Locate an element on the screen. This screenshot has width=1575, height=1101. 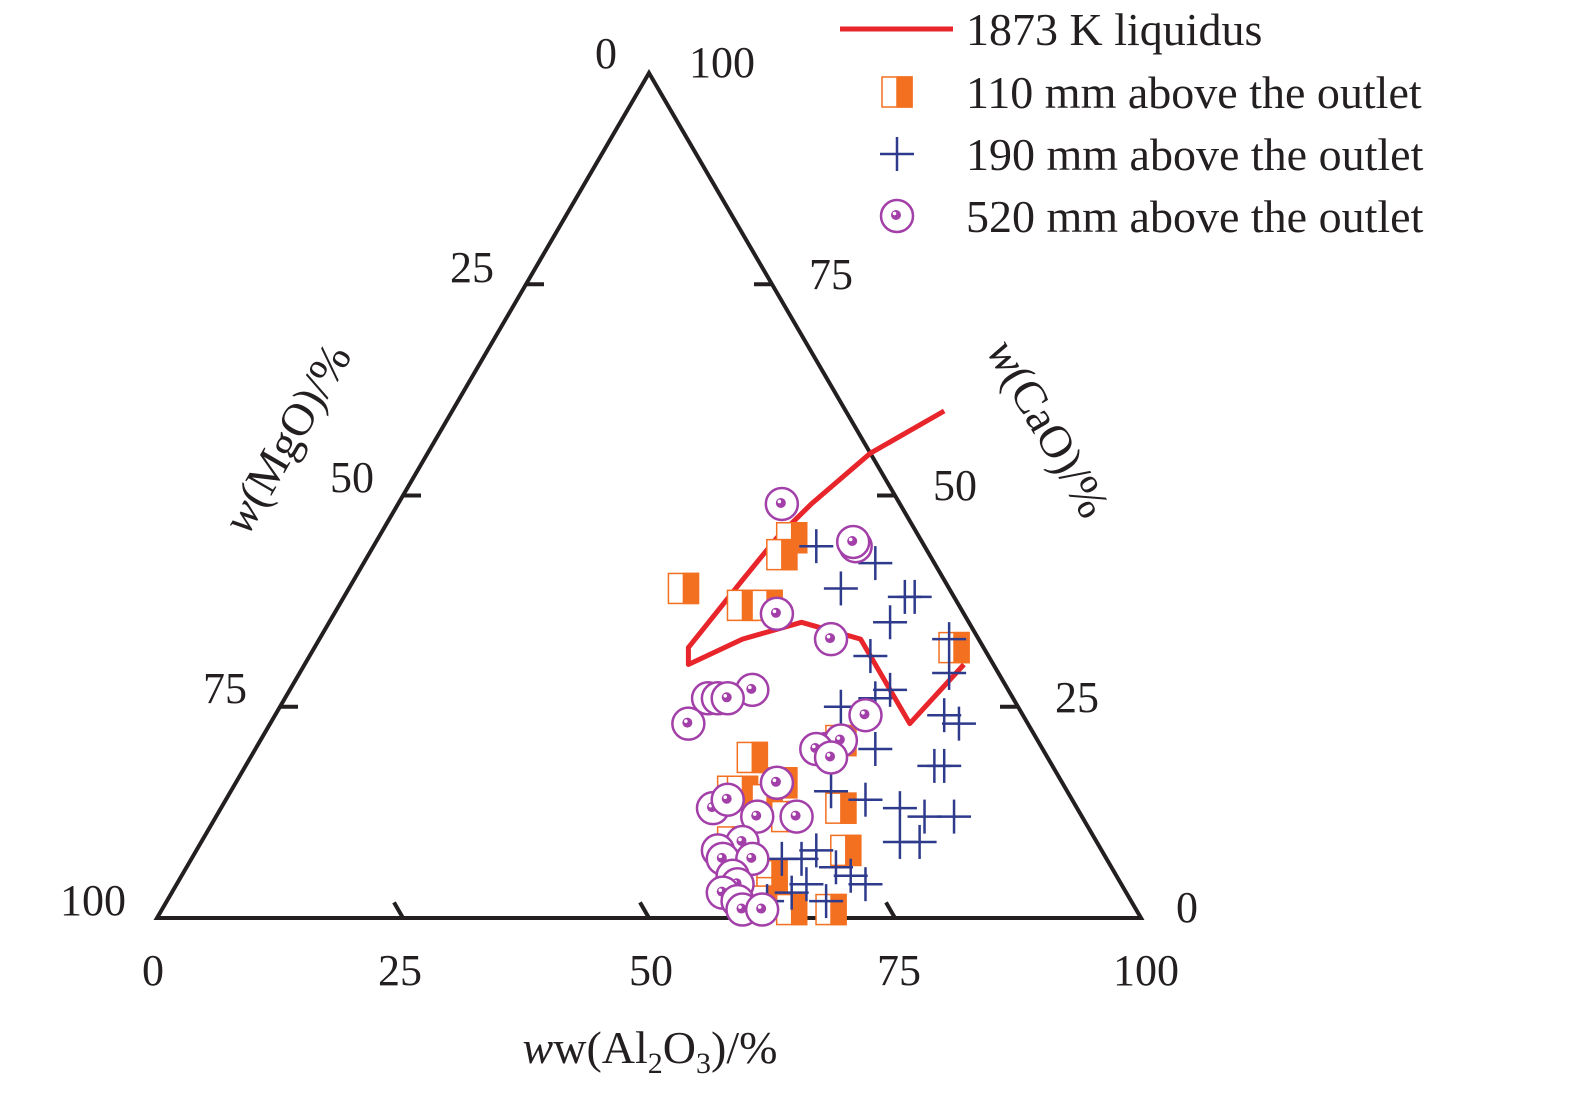
left-tick-label: 75 is located at coordinates (225, 688).